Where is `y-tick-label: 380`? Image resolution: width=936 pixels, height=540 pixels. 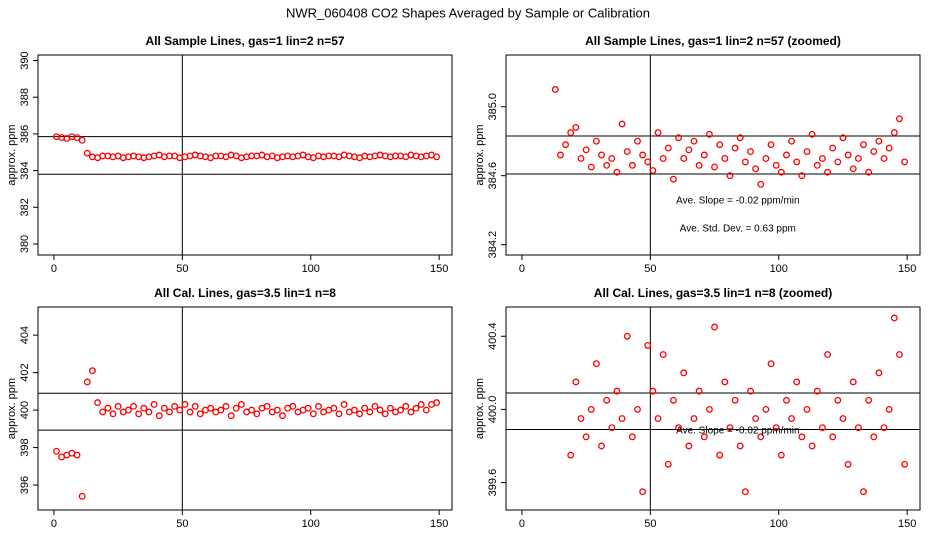
y-tick-label: 380 is located at coordinates (25, 244).